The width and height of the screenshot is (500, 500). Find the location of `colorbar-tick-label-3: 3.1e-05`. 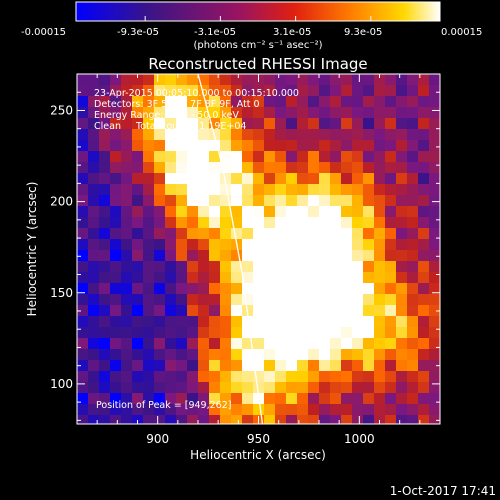

colorbar-tick-label-3: 3.1e-05 is located at coordinates (292, 32).